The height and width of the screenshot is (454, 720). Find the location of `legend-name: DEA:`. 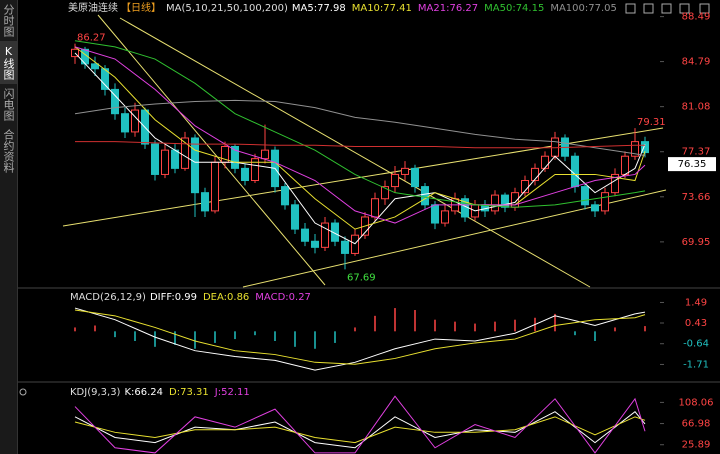

legend-name: DEA: is located at coordinates (215, 297).